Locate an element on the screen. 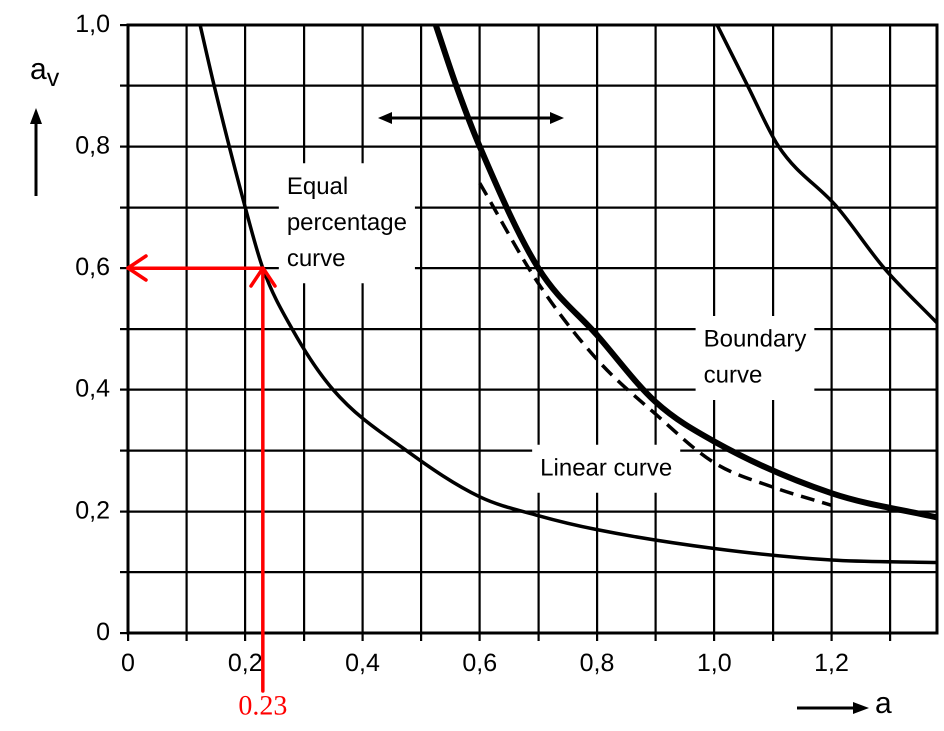 The width and height of the screenshot is (944, 731). x-tick-label: 0 is located at coordinates (128, 662).